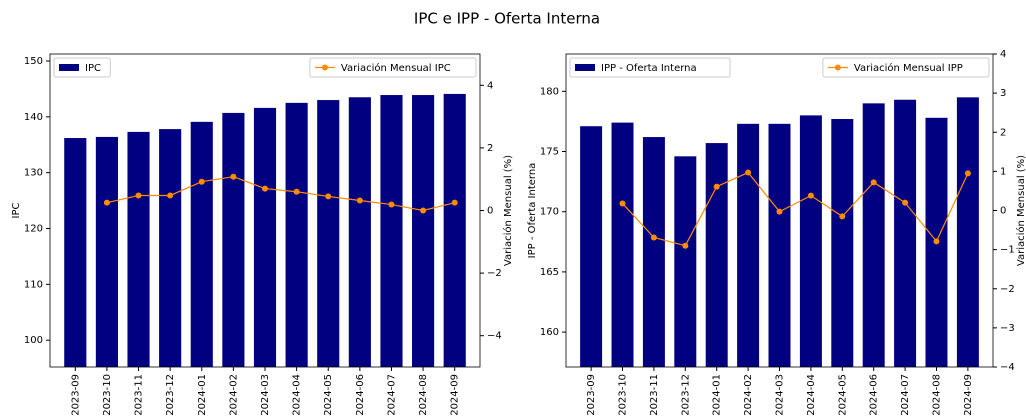 The height and width of the screenshot is (416, 1026). I want to click on y2-tick-label: −4, so click(1007, 367).